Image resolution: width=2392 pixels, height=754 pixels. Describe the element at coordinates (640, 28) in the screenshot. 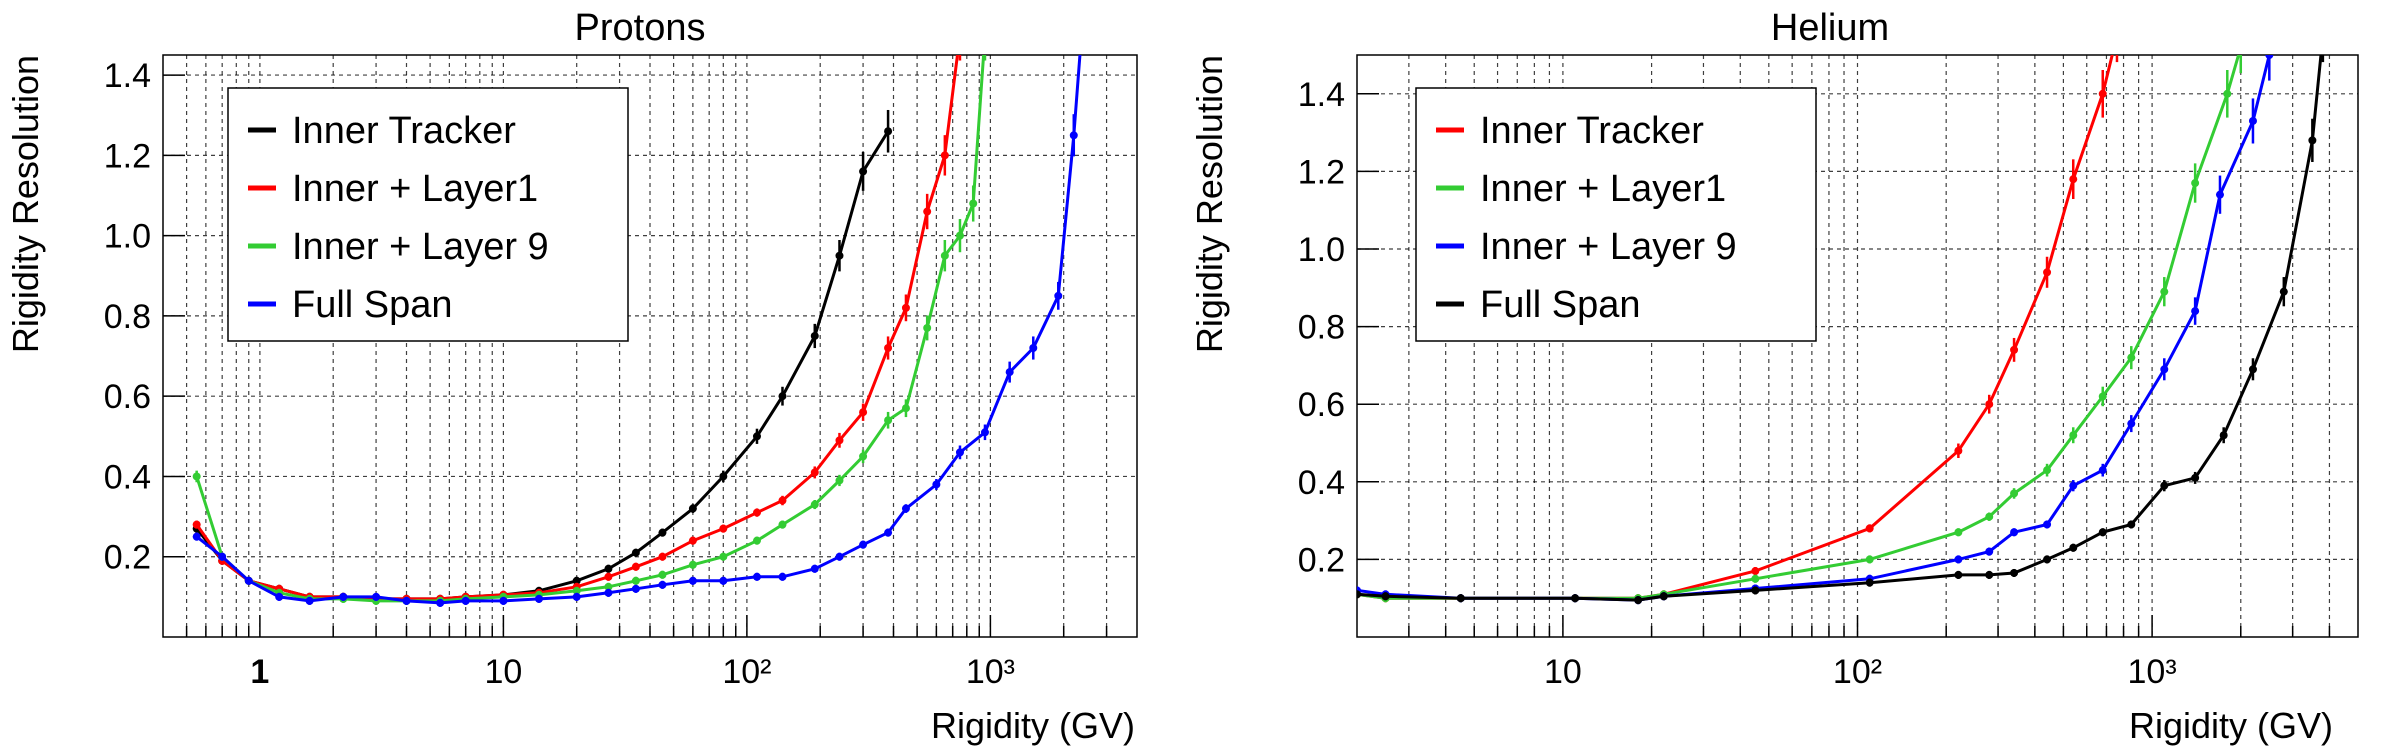

I see `chart-title: Protons` at that location.